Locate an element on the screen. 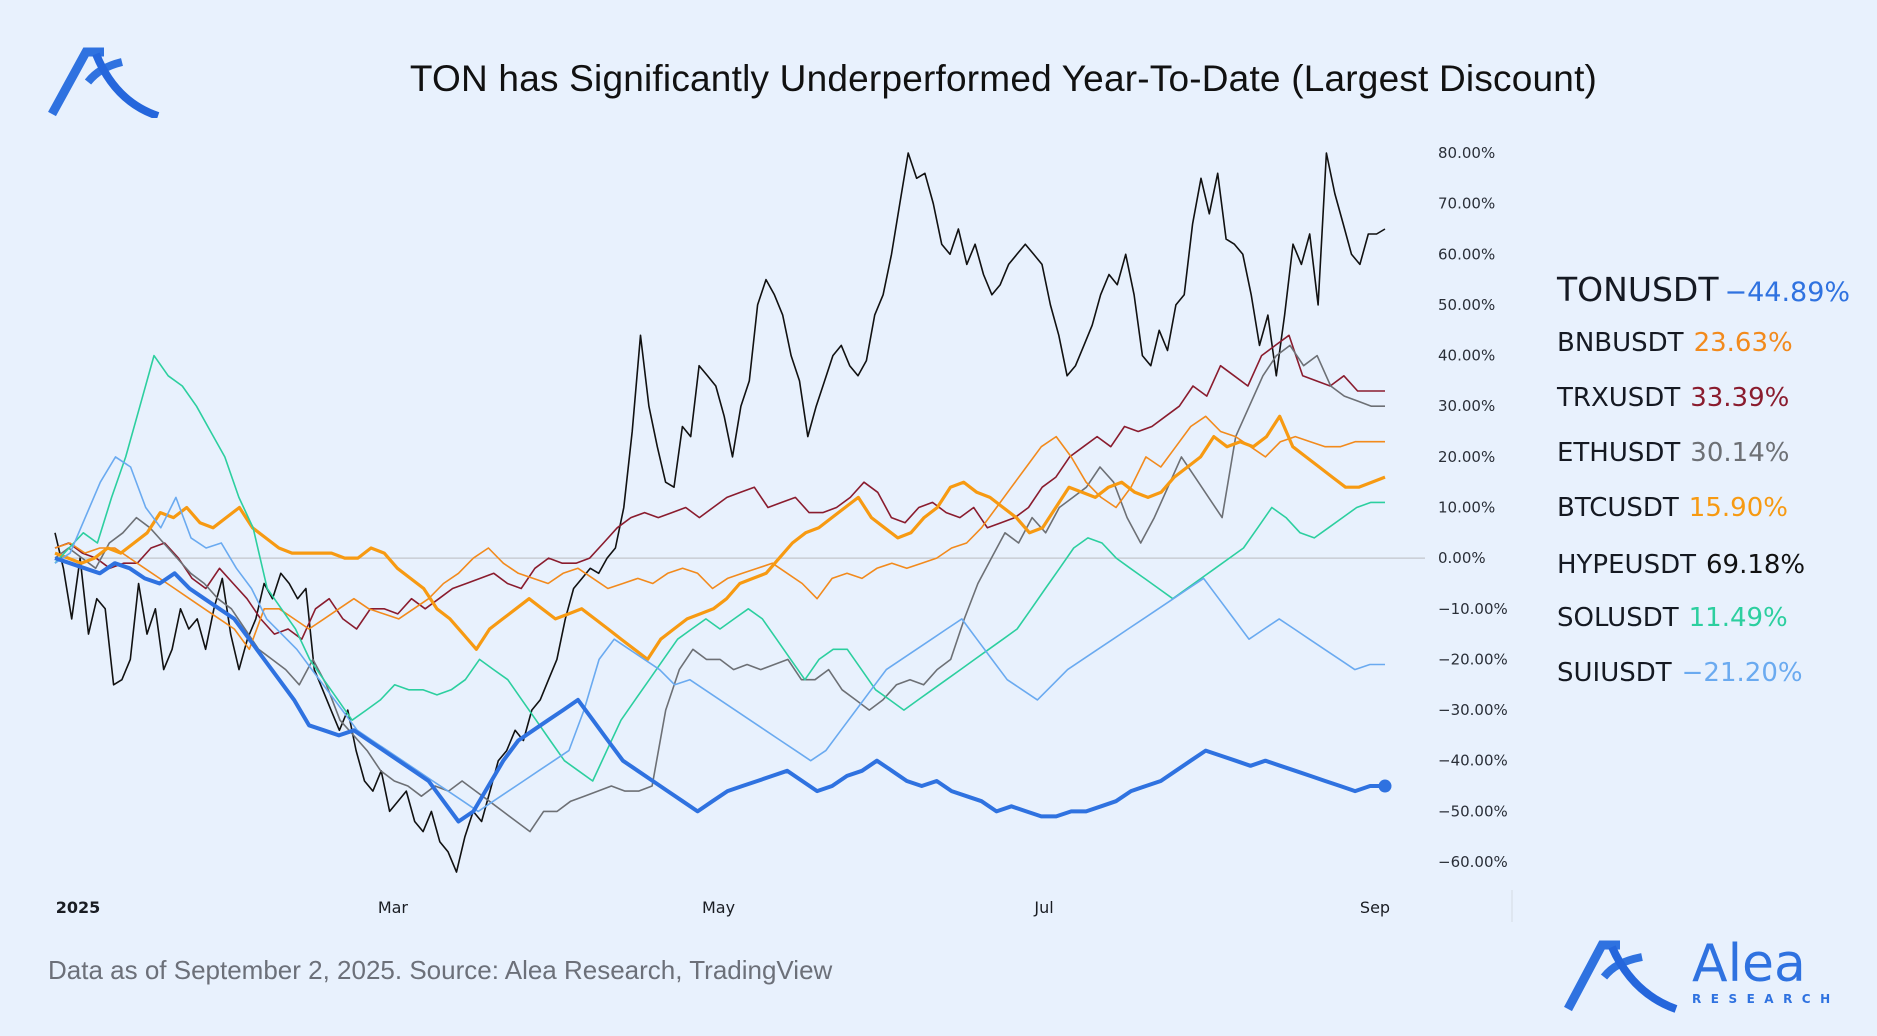  y-tick-label: −10.00% is located at coordinates (1473, 609).